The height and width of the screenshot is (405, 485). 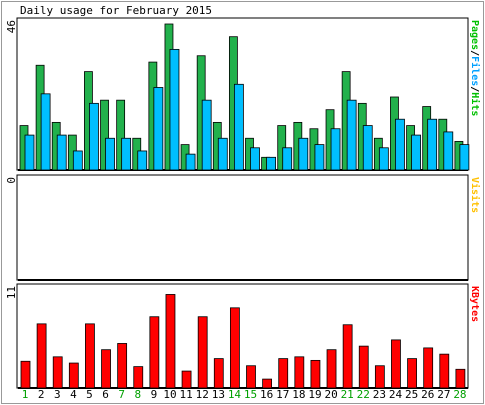 I want to click on day-label-12: 12, so click(x=202, y=394).